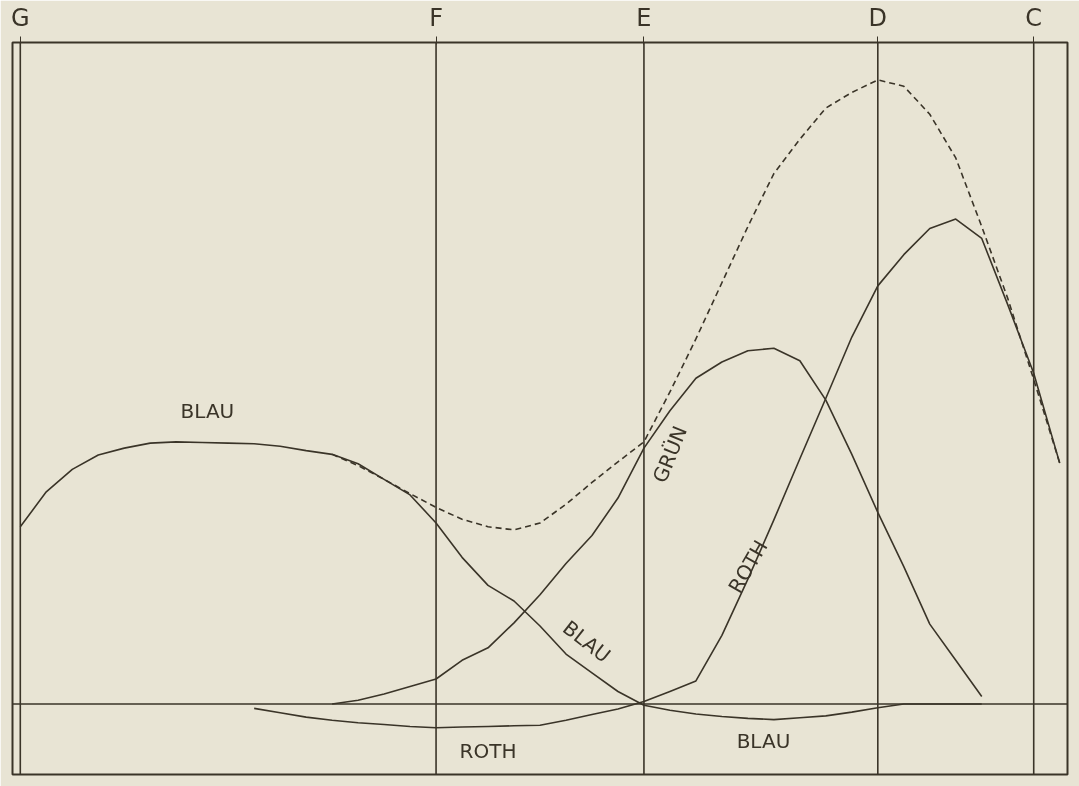  Describe the element at coordinates (20, 17) in the screenshot. I see `x-tick-label: G` at that location.